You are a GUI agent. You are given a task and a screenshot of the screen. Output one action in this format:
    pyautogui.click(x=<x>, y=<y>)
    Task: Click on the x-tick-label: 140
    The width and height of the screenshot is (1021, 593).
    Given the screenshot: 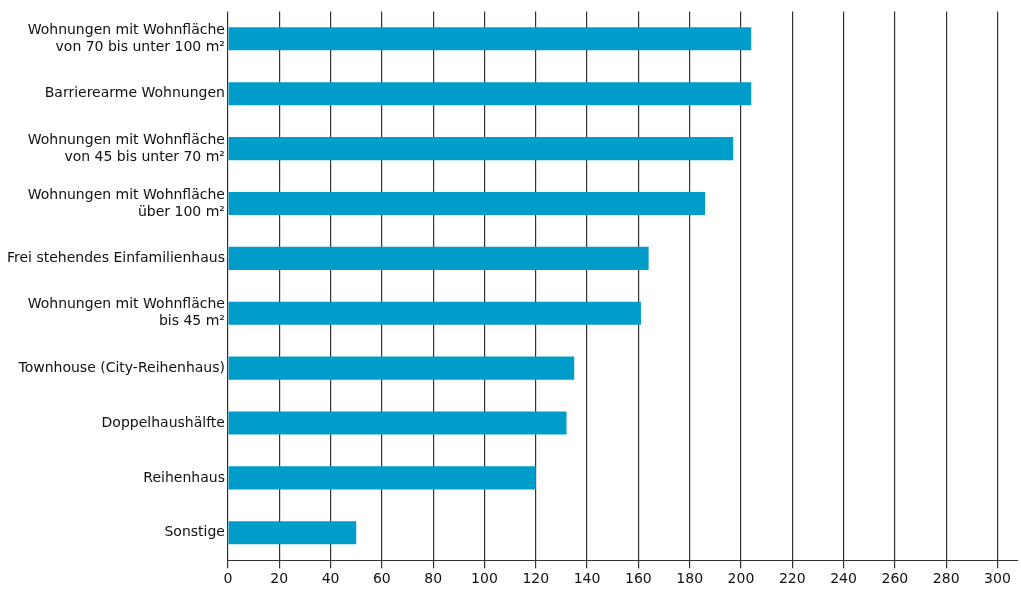 What is the action you would take?
    pyautogui.click(x=587, y=578)
    